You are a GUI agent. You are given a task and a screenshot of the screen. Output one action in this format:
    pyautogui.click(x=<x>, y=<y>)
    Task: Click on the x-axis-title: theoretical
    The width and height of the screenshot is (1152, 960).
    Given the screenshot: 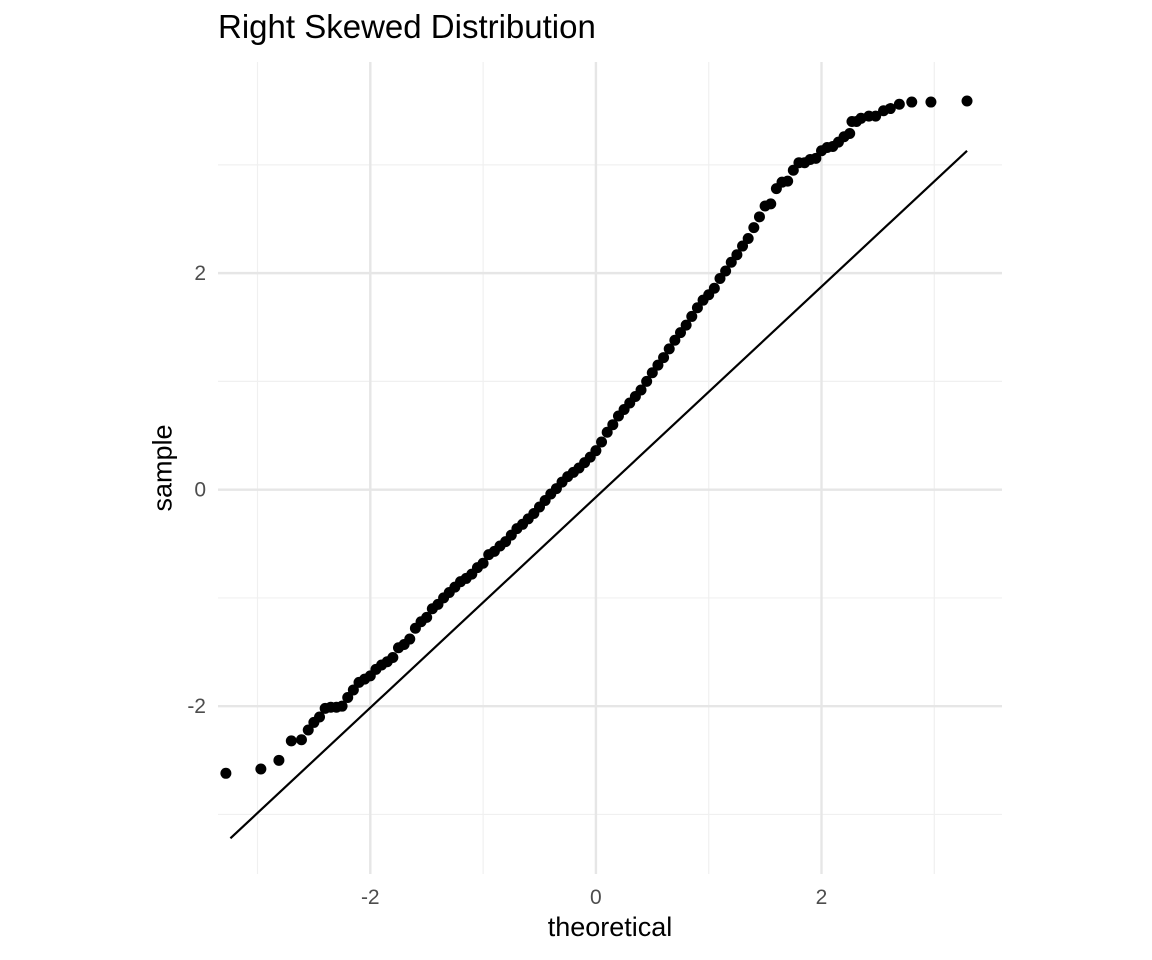 What is the action you would take?
    pyautogui.click(x=610, y=927)
    